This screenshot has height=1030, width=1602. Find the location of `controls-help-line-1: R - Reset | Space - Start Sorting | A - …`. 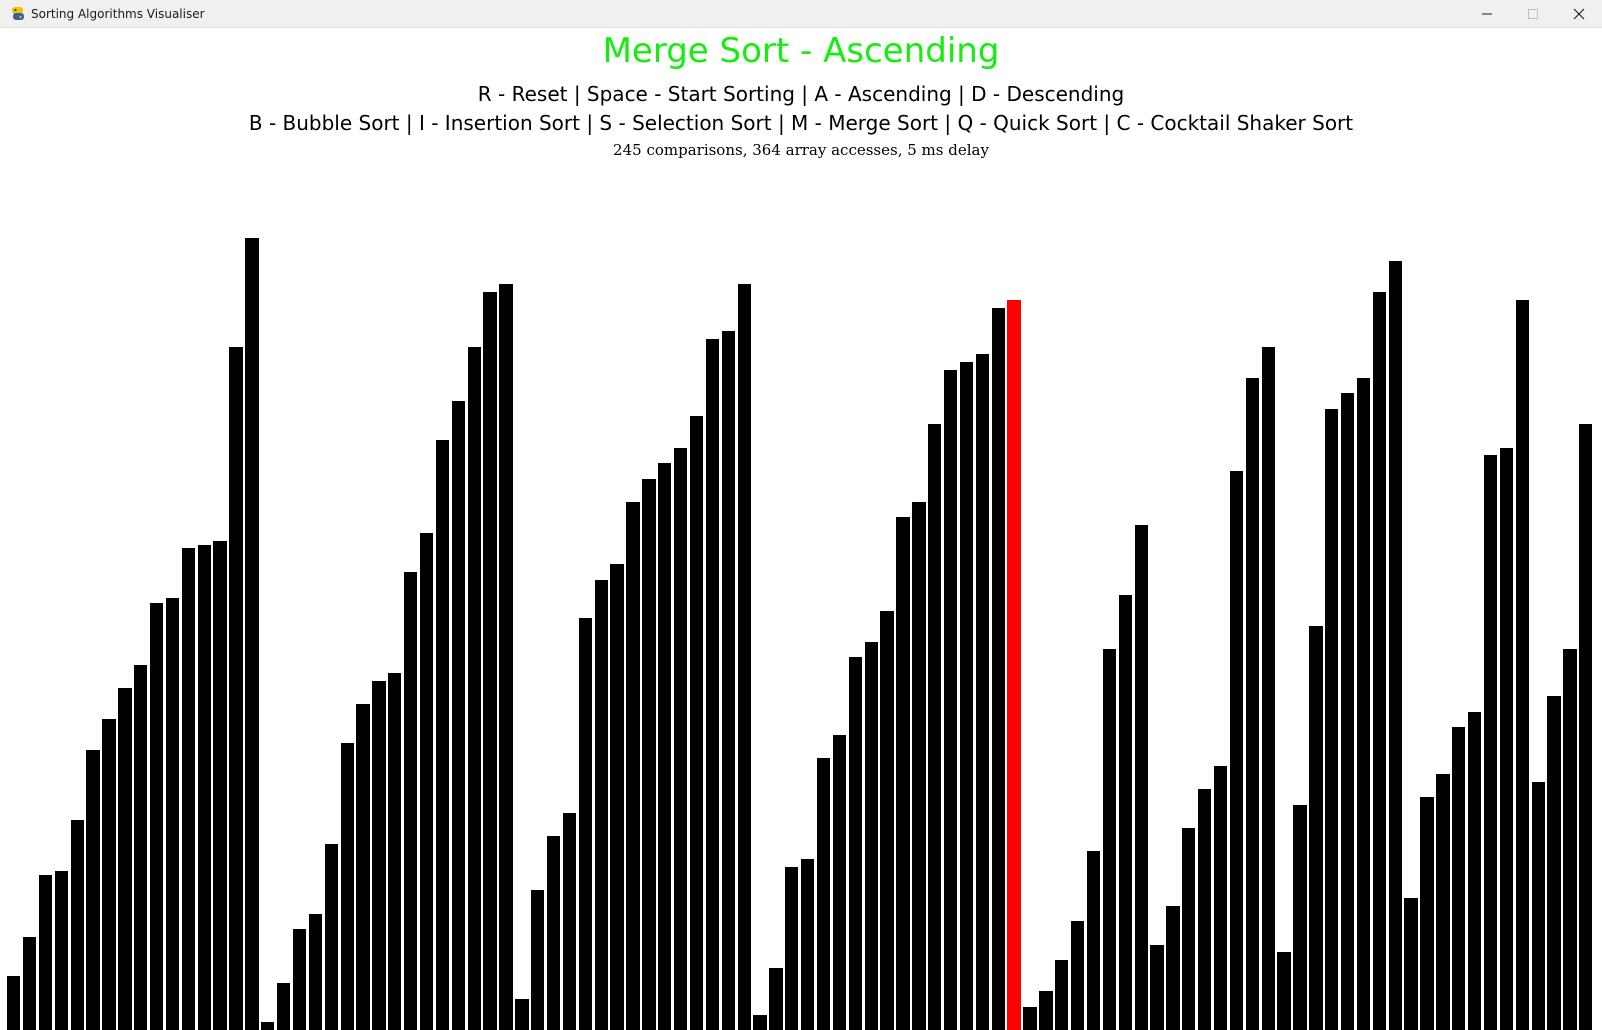

controls-help-line-1: R - Reset | Space - Start Sorting | A - … is located at coordinates (801, 94).